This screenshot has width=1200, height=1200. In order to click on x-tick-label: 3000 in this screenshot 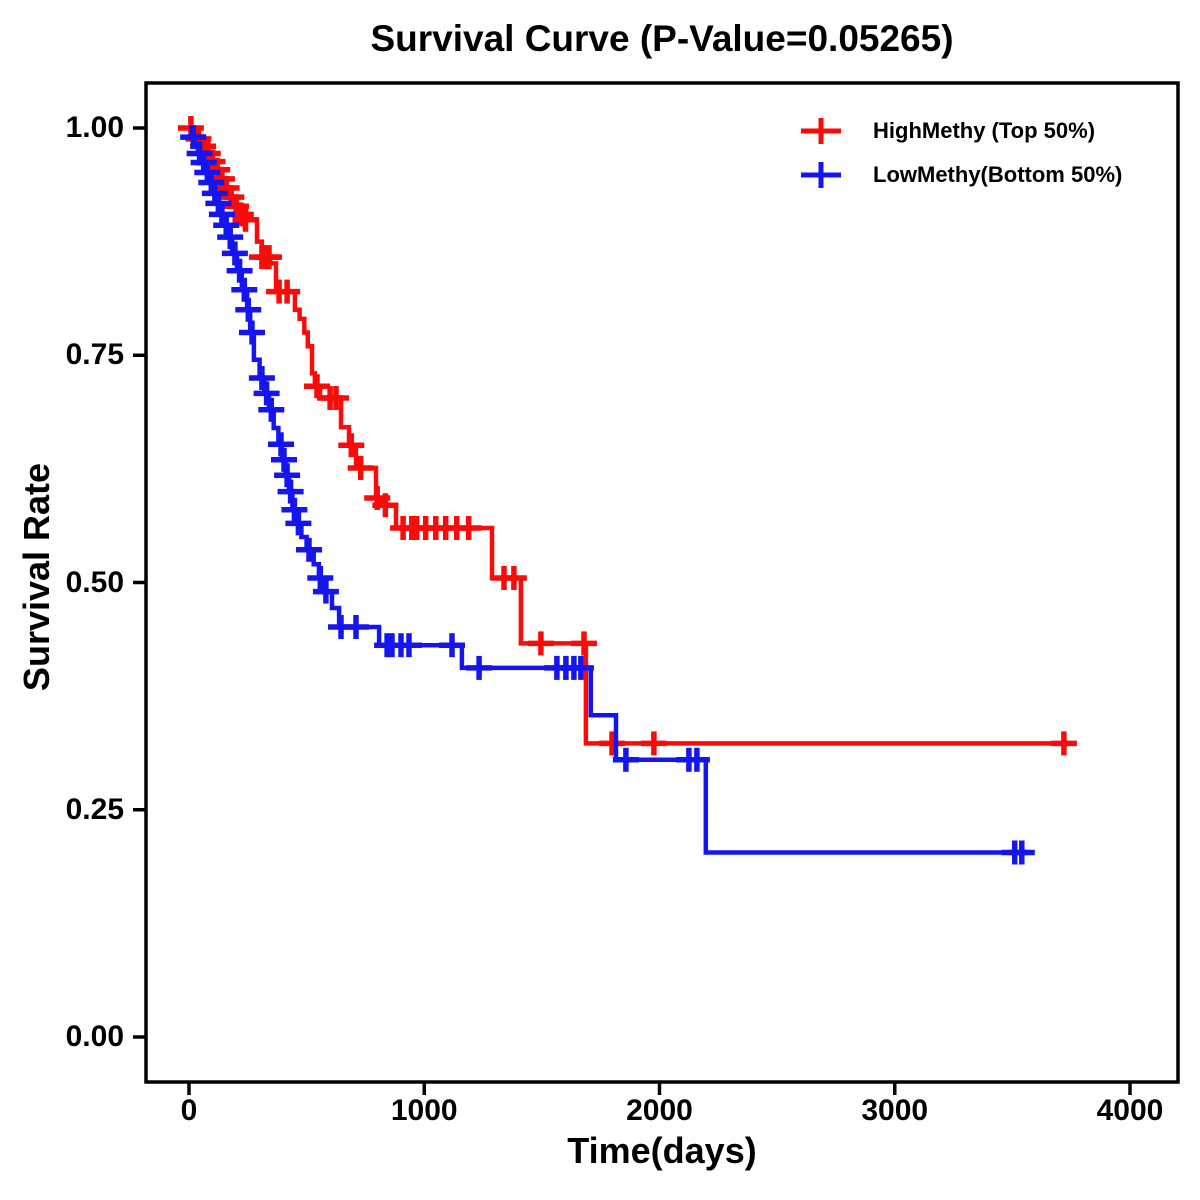, I will do `click(895, 1110)`.